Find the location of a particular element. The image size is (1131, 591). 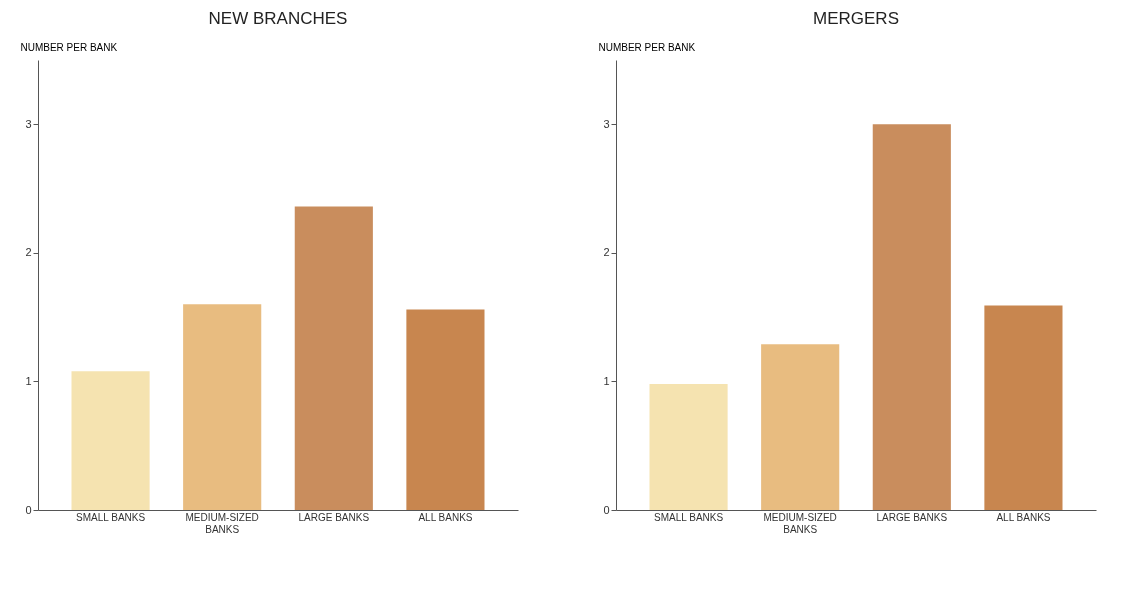

chart-title: MERGERS is located at coordinates (856, 18).